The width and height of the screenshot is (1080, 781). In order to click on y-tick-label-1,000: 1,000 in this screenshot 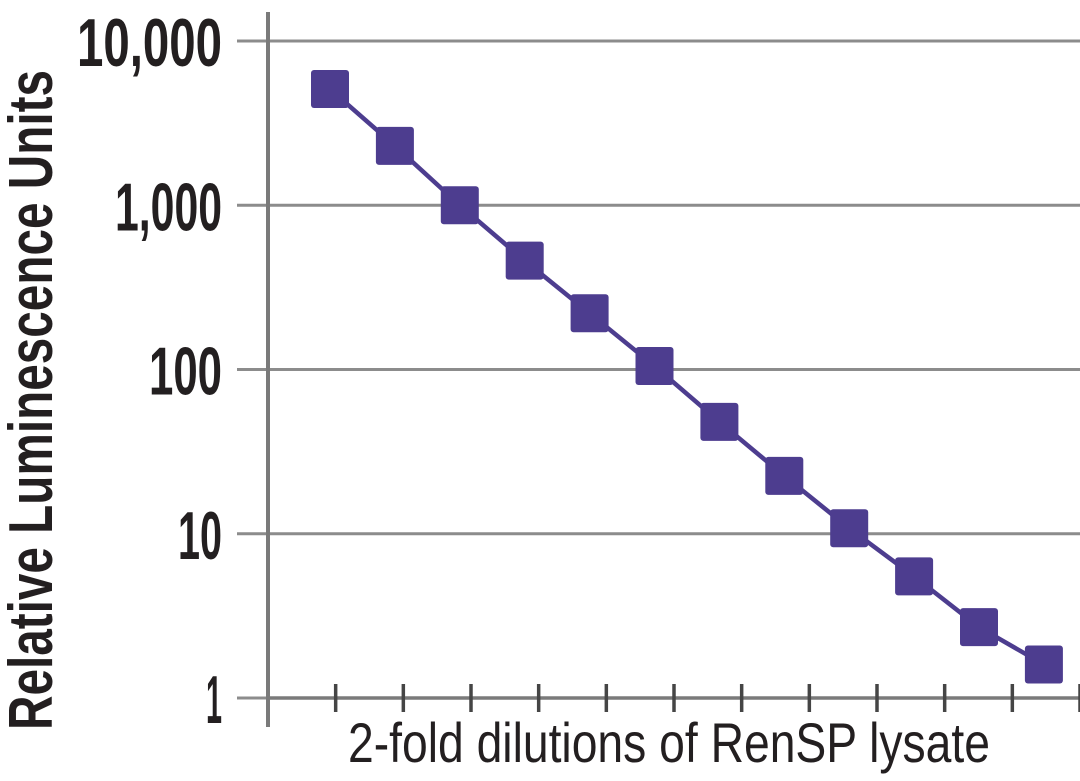, I will do `click(168, 207)`.